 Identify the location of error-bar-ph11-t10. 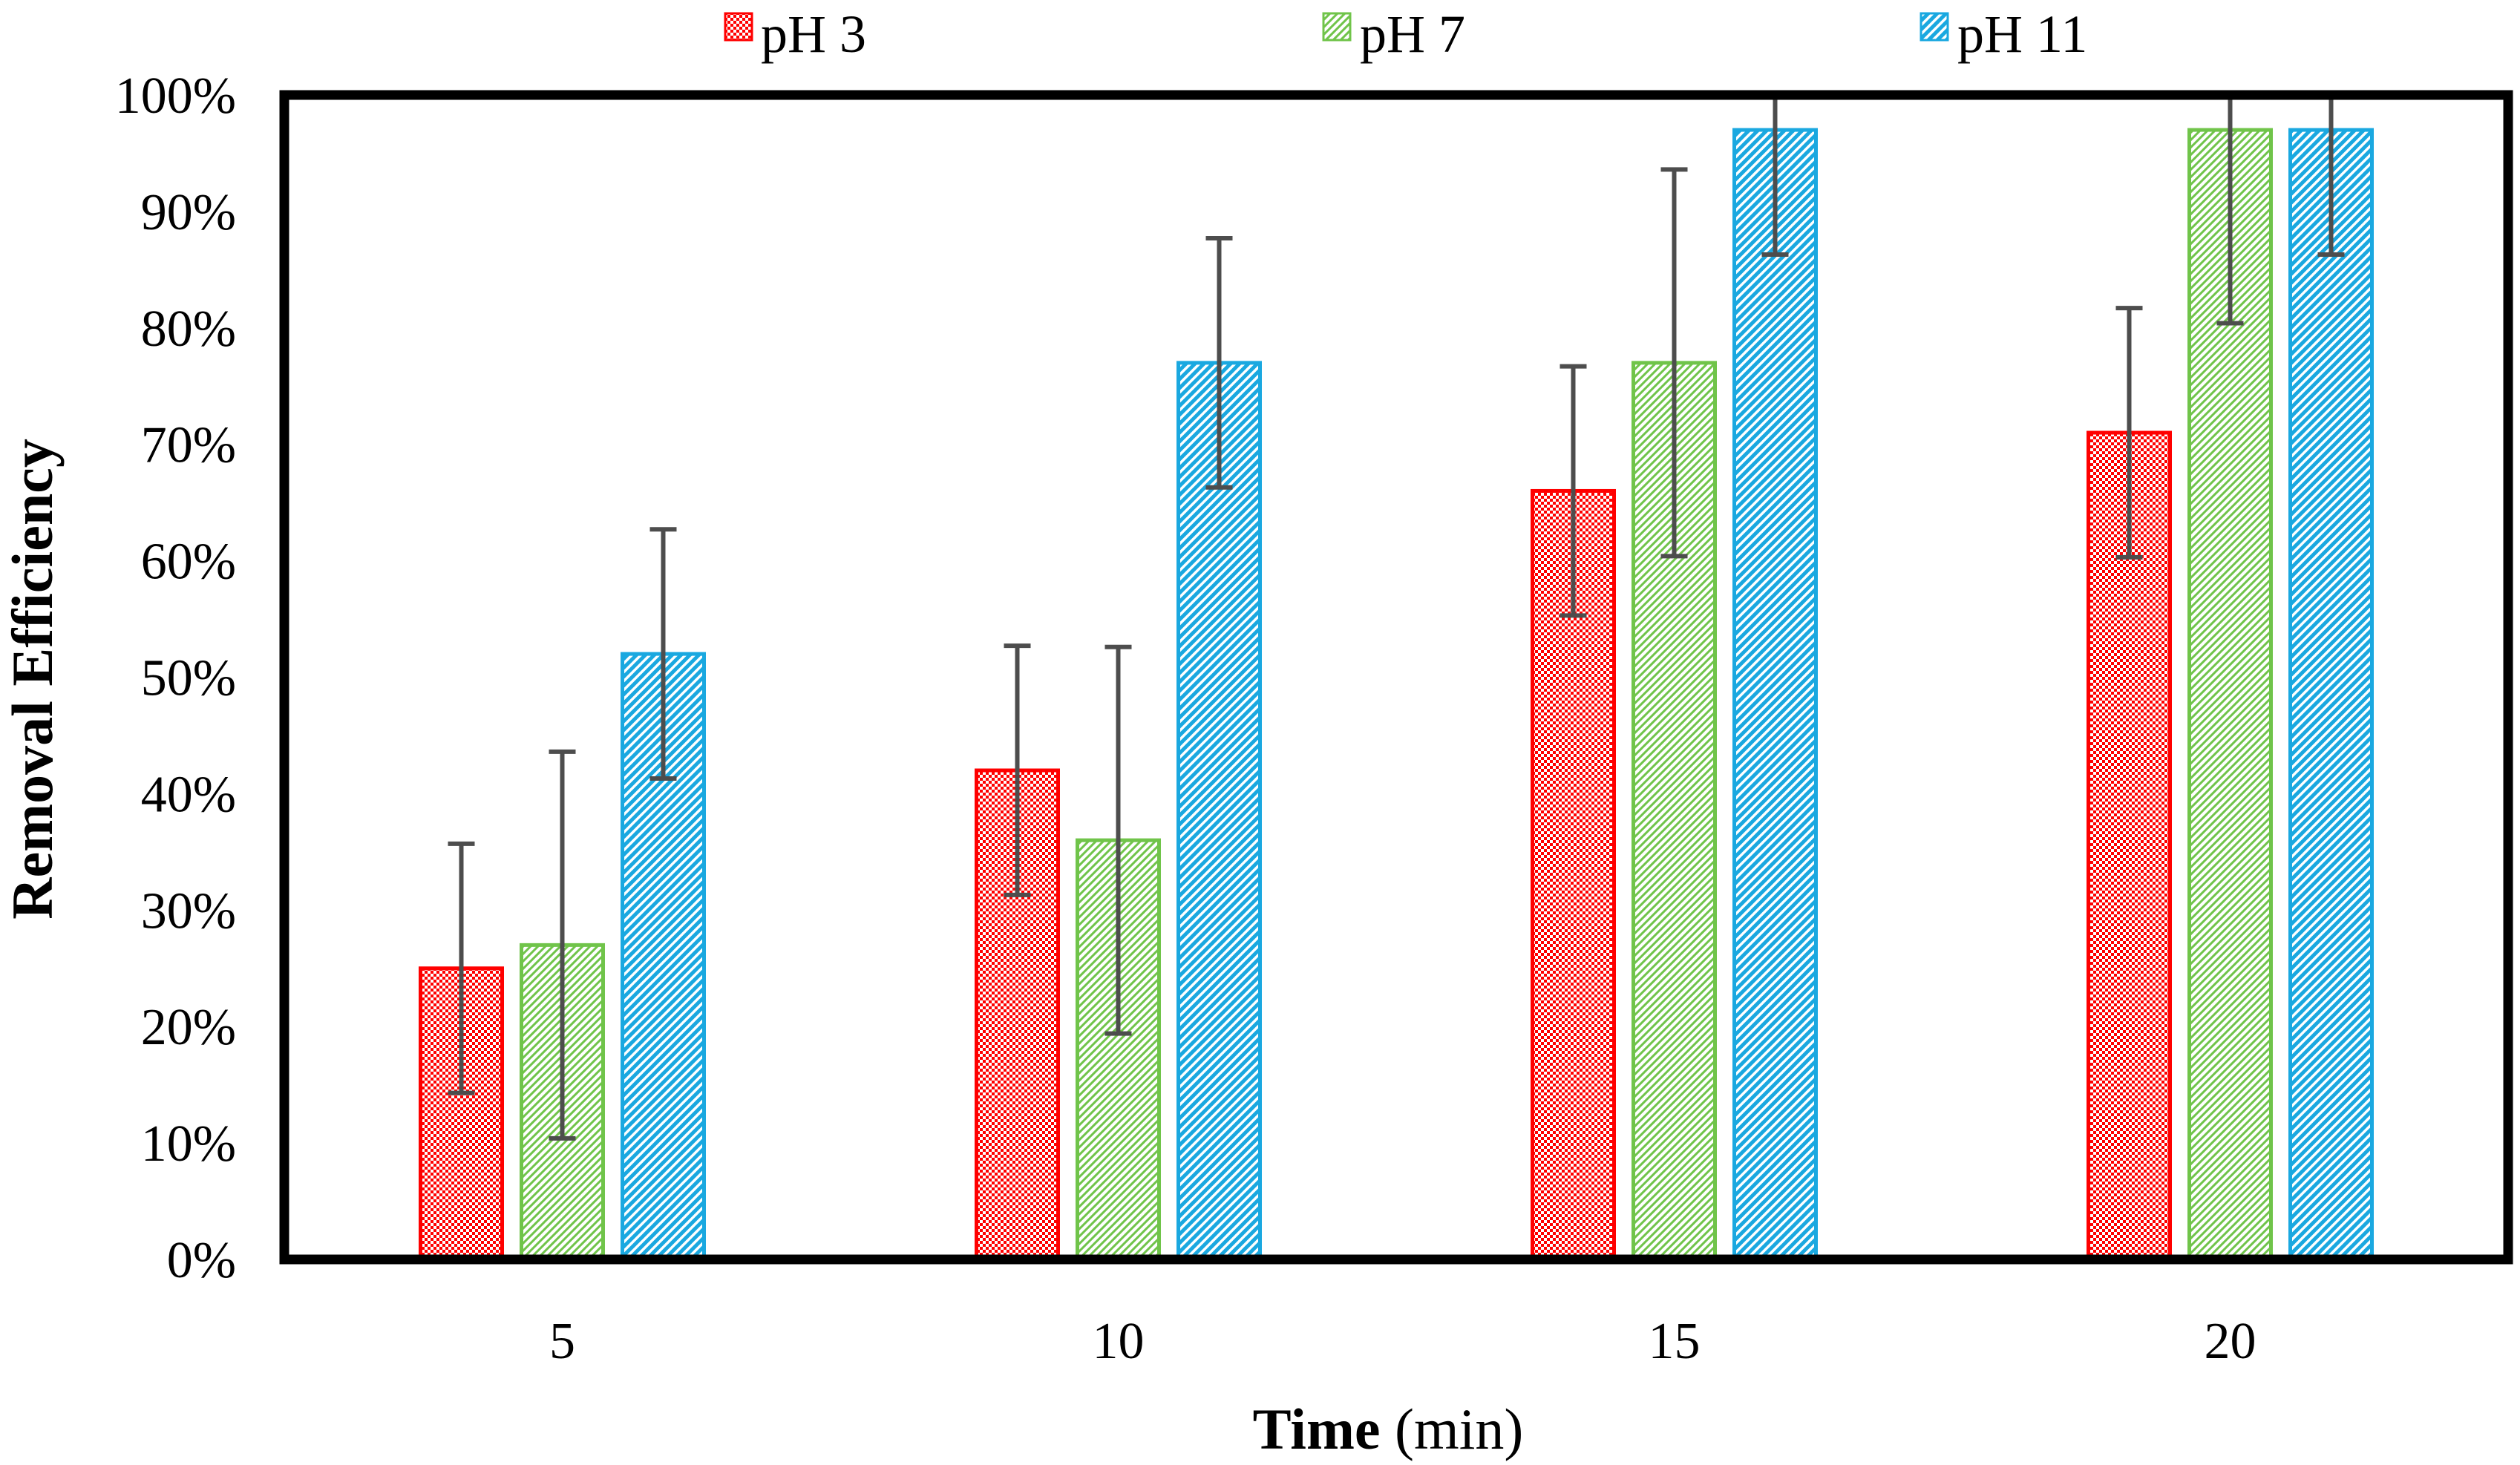
(1219, 362).